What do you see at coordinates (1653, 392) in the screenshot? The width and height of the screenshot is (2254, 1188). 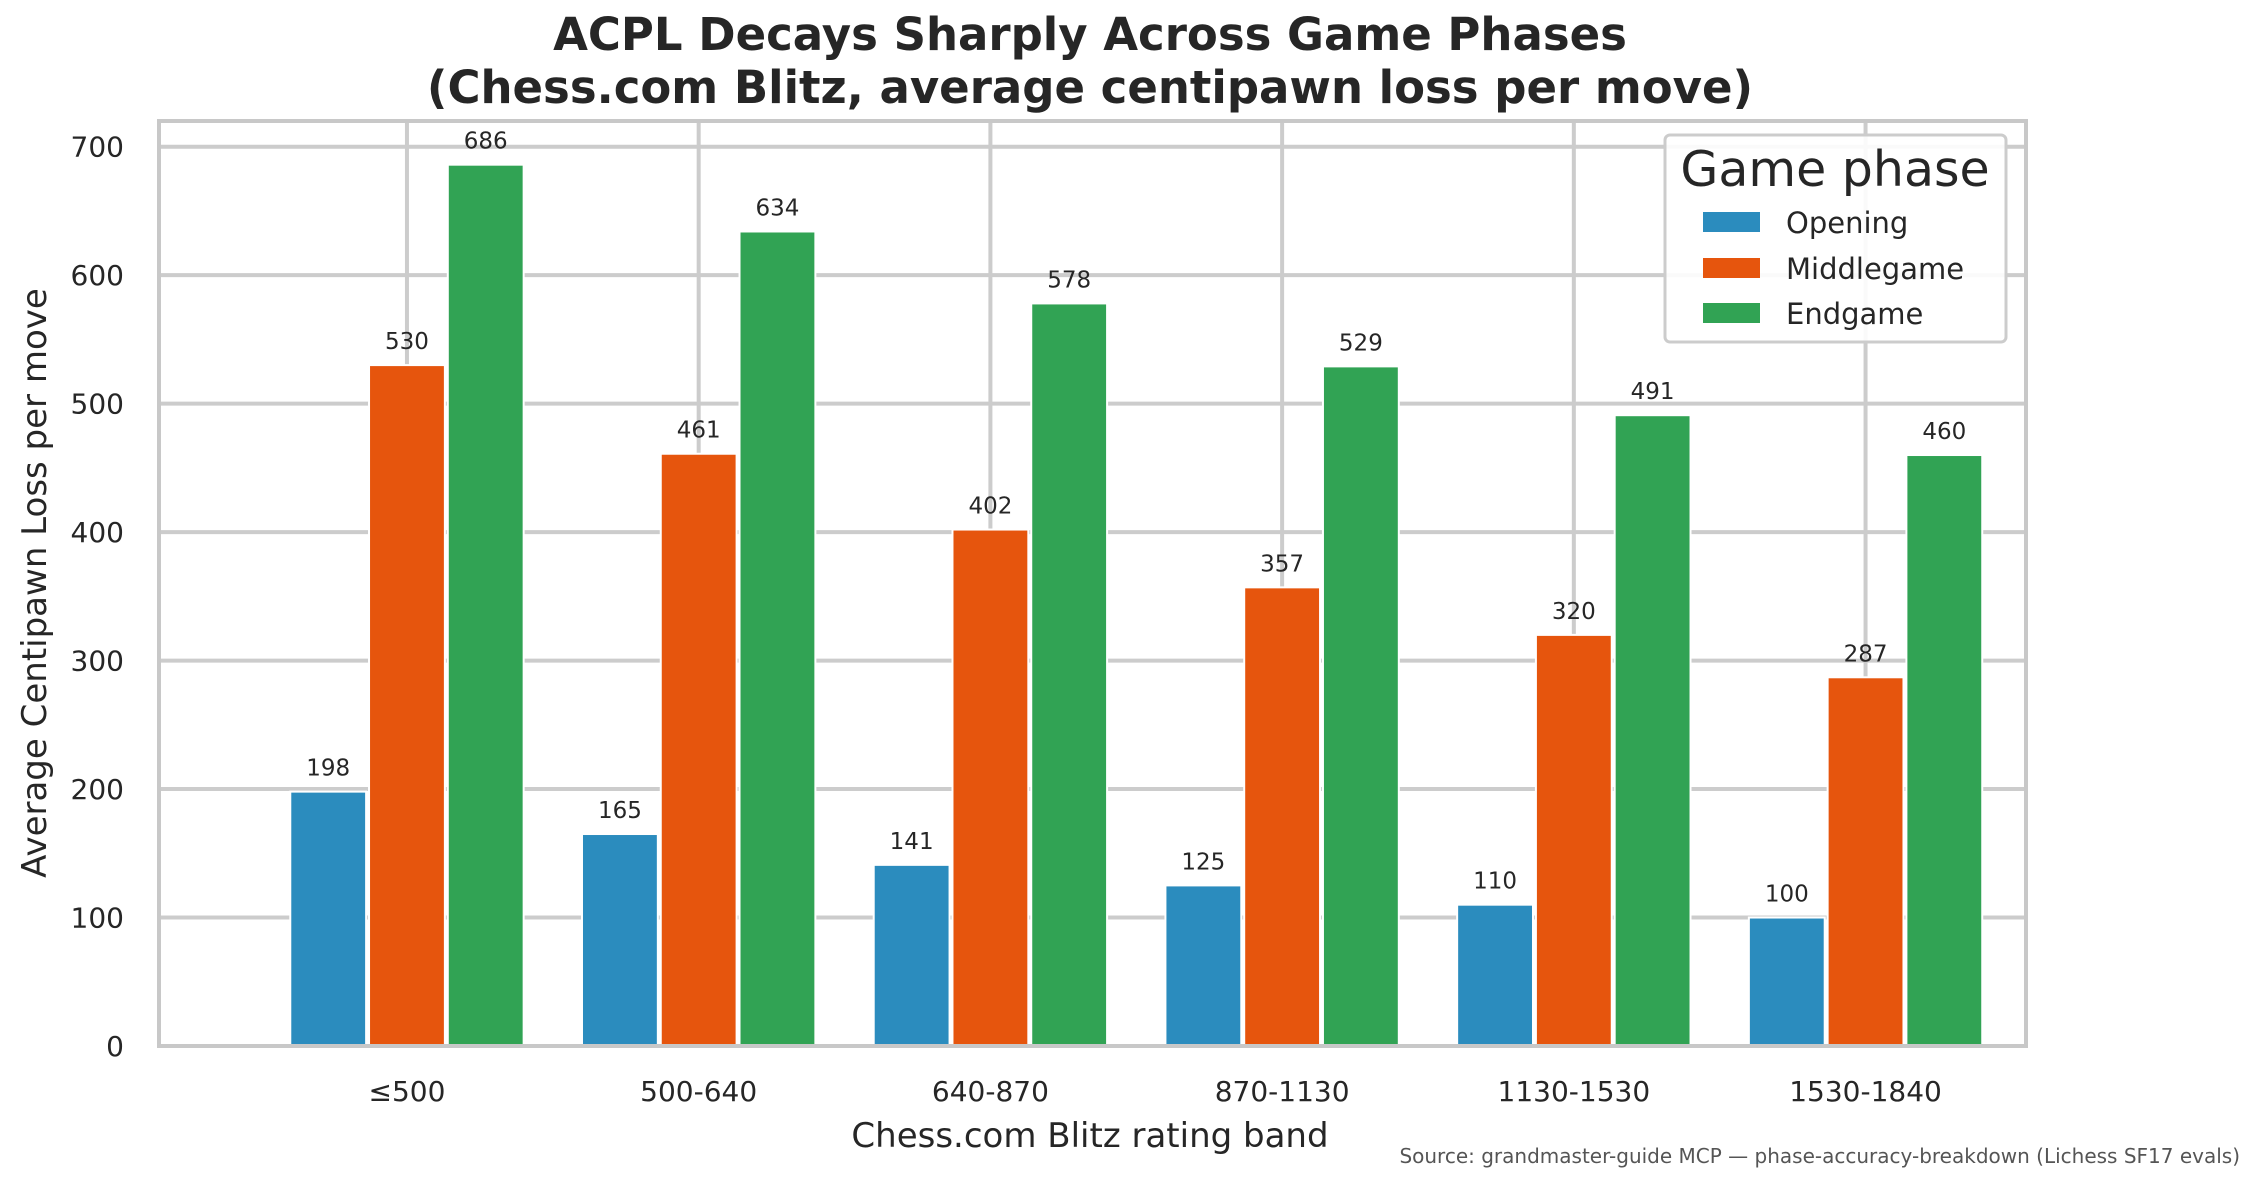 I see `bar-value-label-endgame: 491` at bounding box center [1653, 392].